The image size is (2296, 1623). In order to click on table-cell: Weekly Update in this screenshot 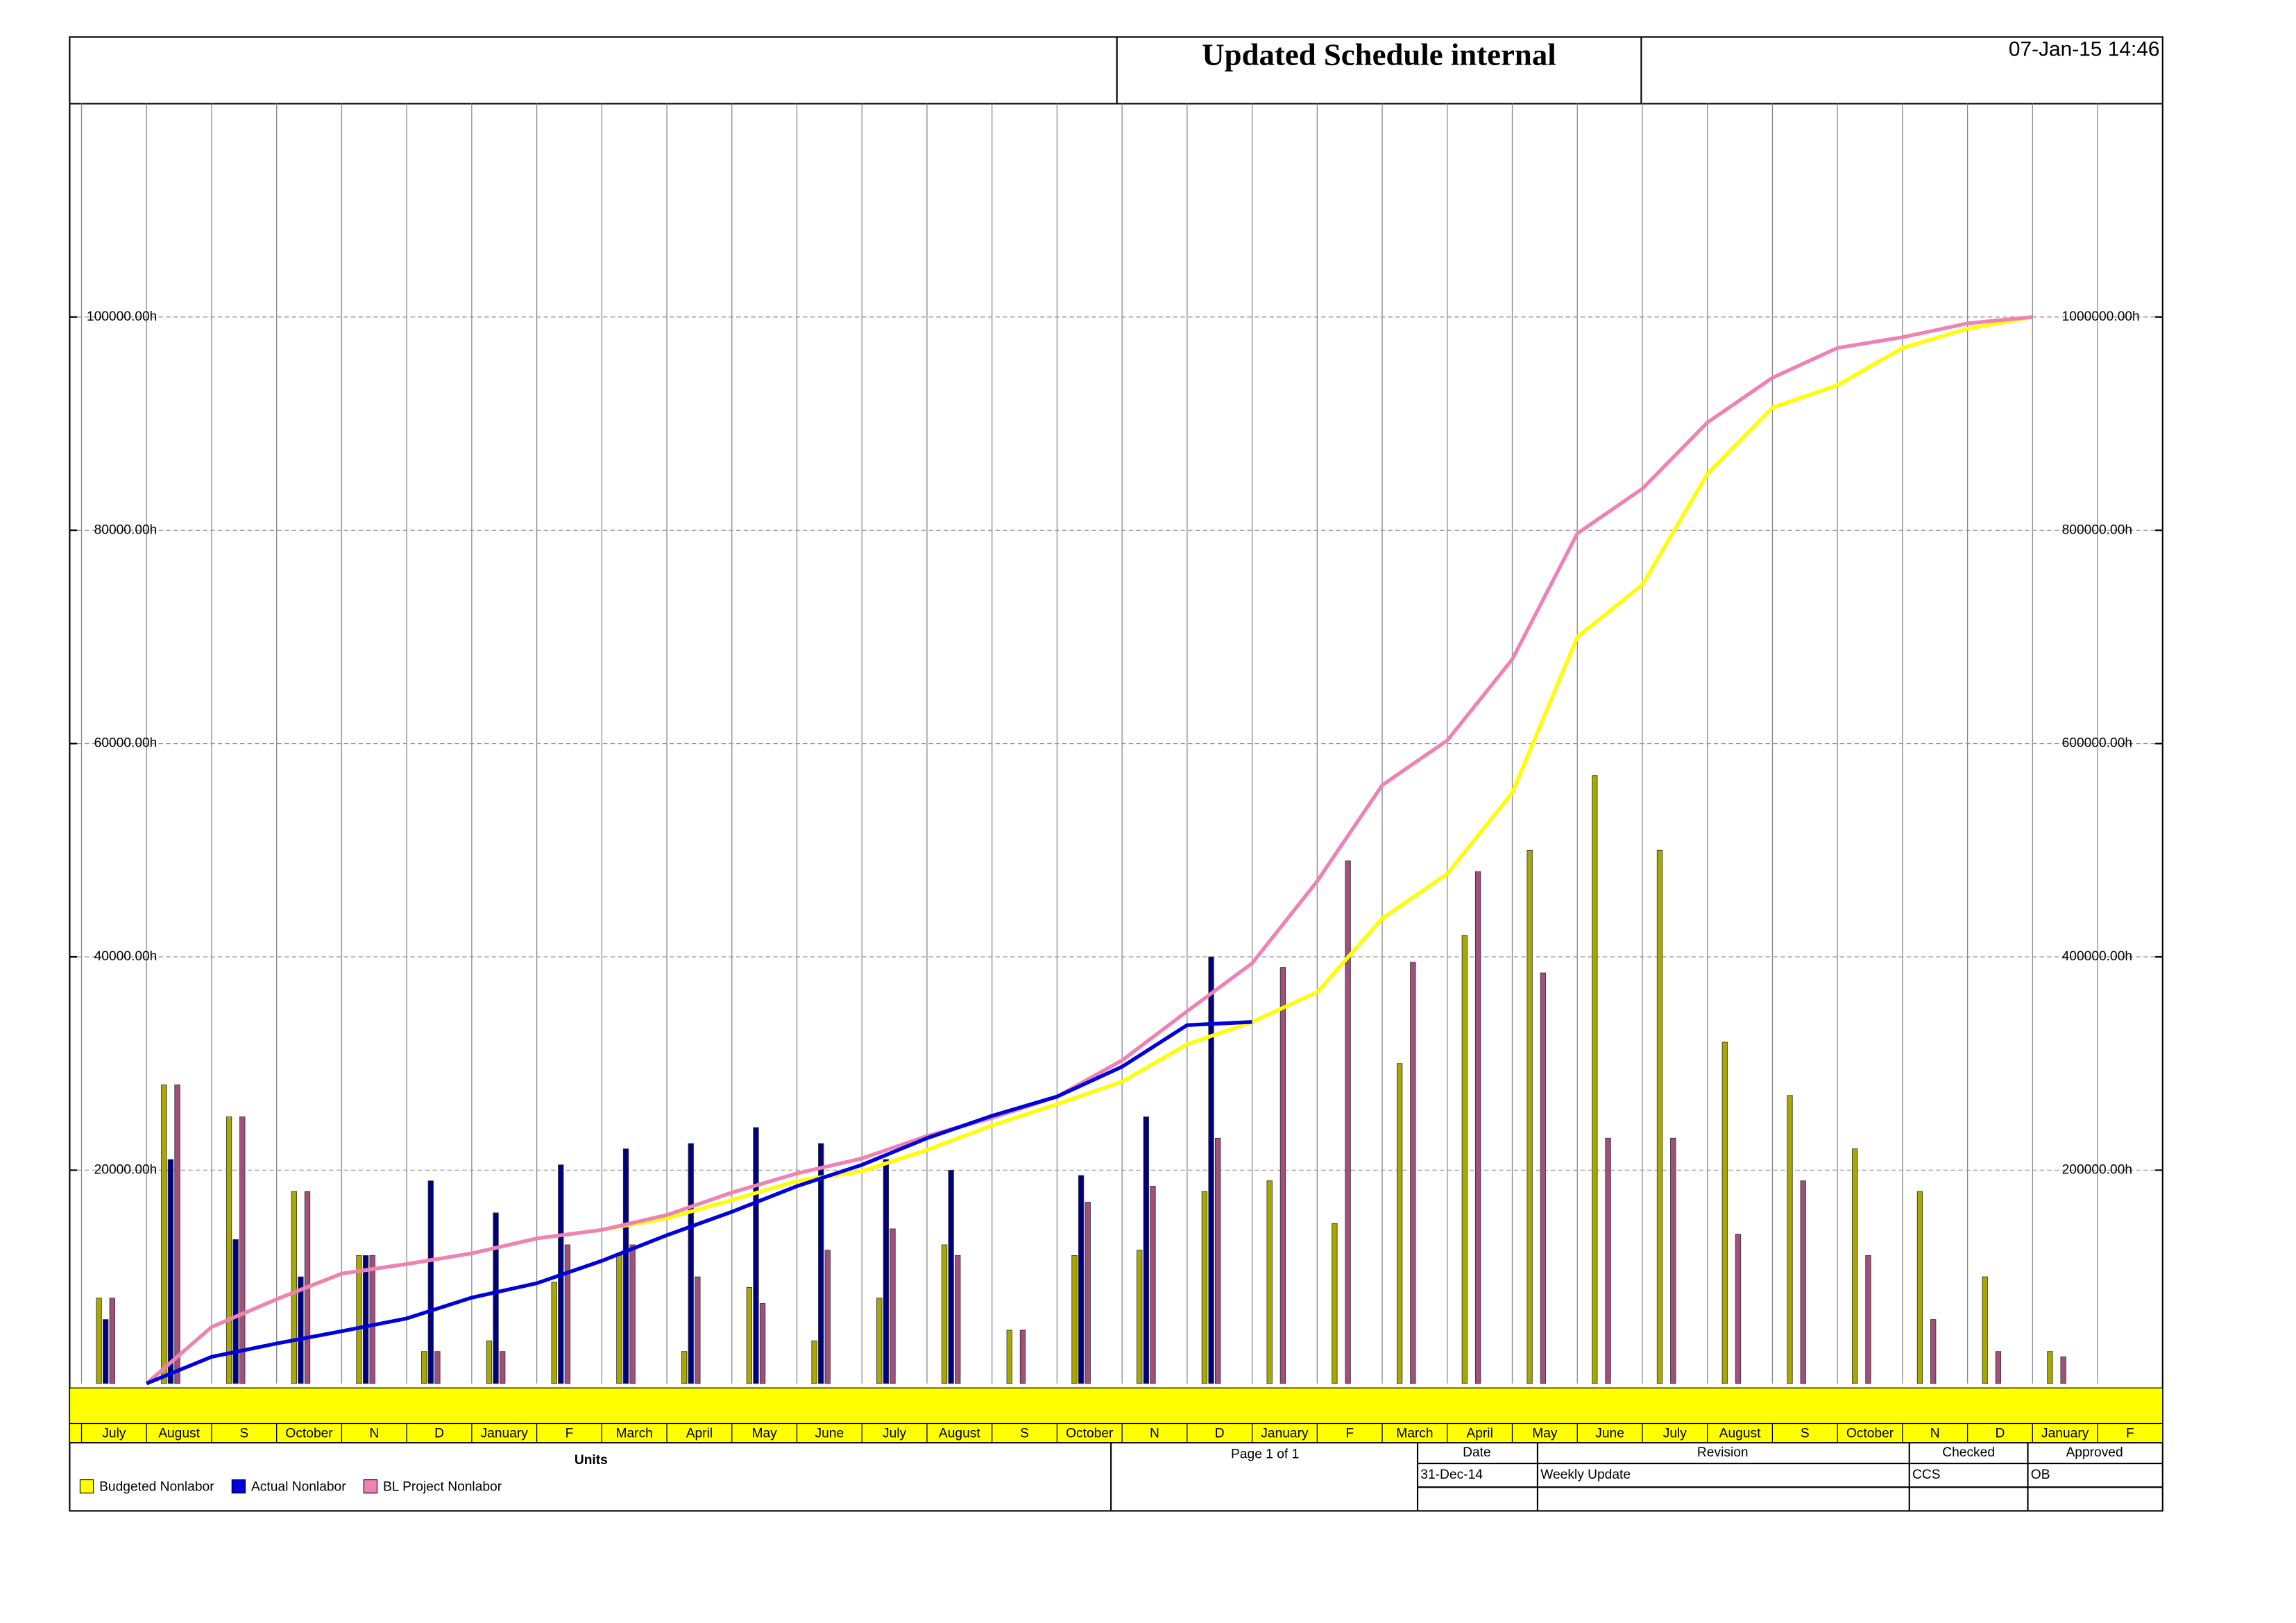, I will do `click(1585, 1475)`.